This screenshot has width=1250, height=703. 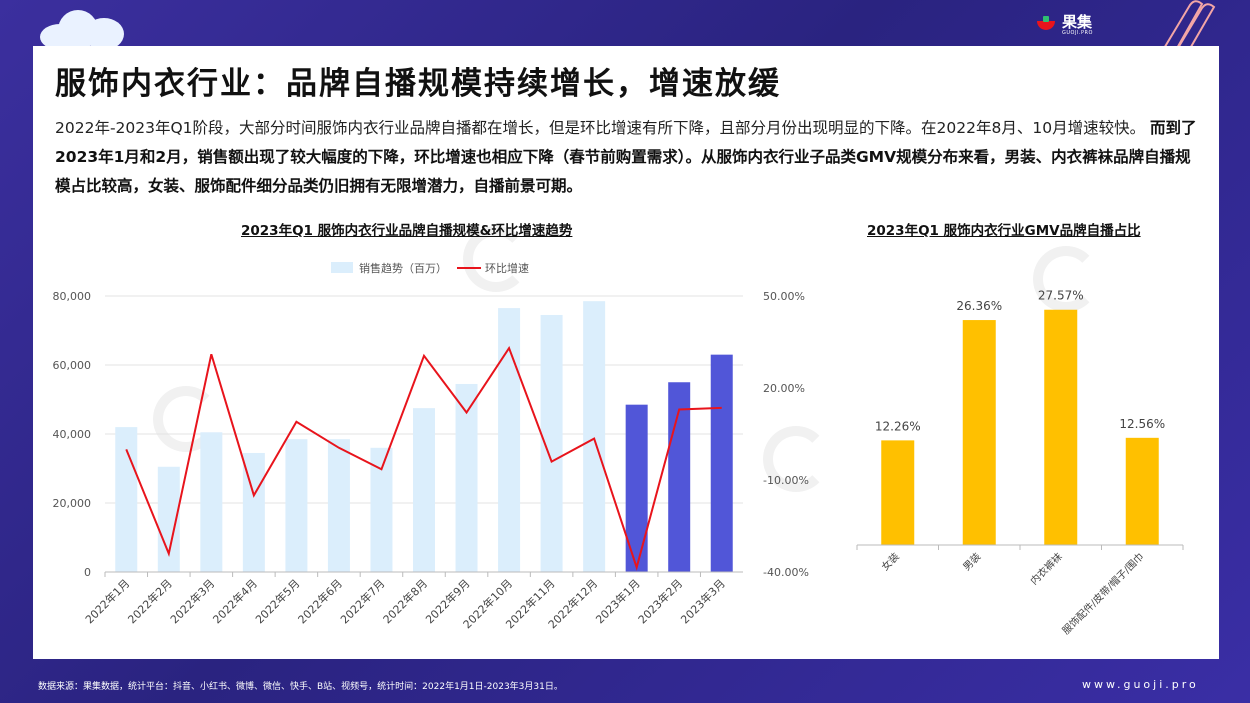 What do you see at coordinates (784, 388) in the screenshot?
I see `y-right-tick-label: 20.00%` at bounding box center [784, 388].